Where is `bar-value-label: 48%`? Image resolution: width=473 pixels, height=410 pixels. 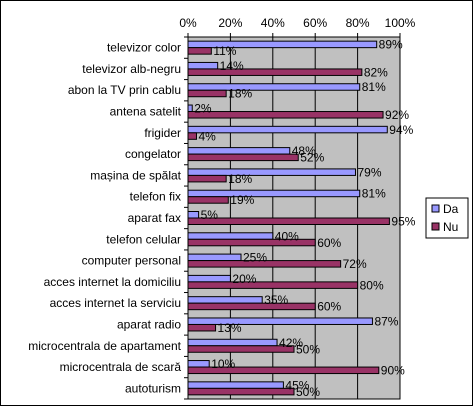
bar-value-label: 48% is located at coordinates (304, 151).